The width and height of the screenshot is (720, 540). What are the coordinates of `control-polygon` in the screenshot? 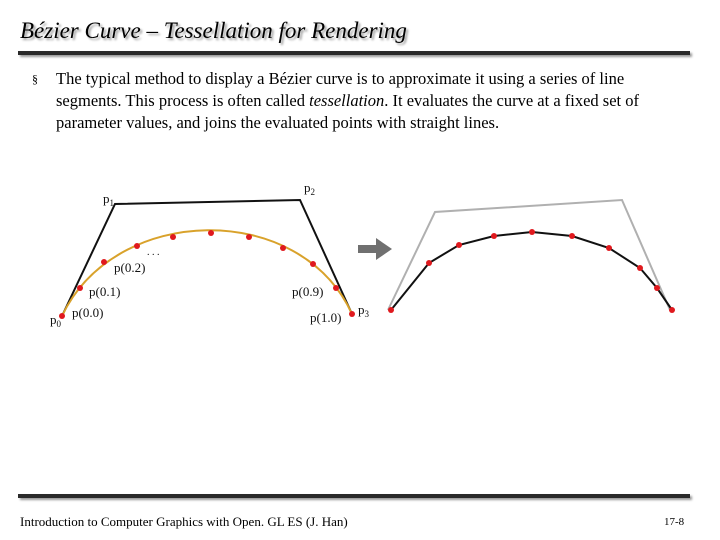 It's located at (207, 257).